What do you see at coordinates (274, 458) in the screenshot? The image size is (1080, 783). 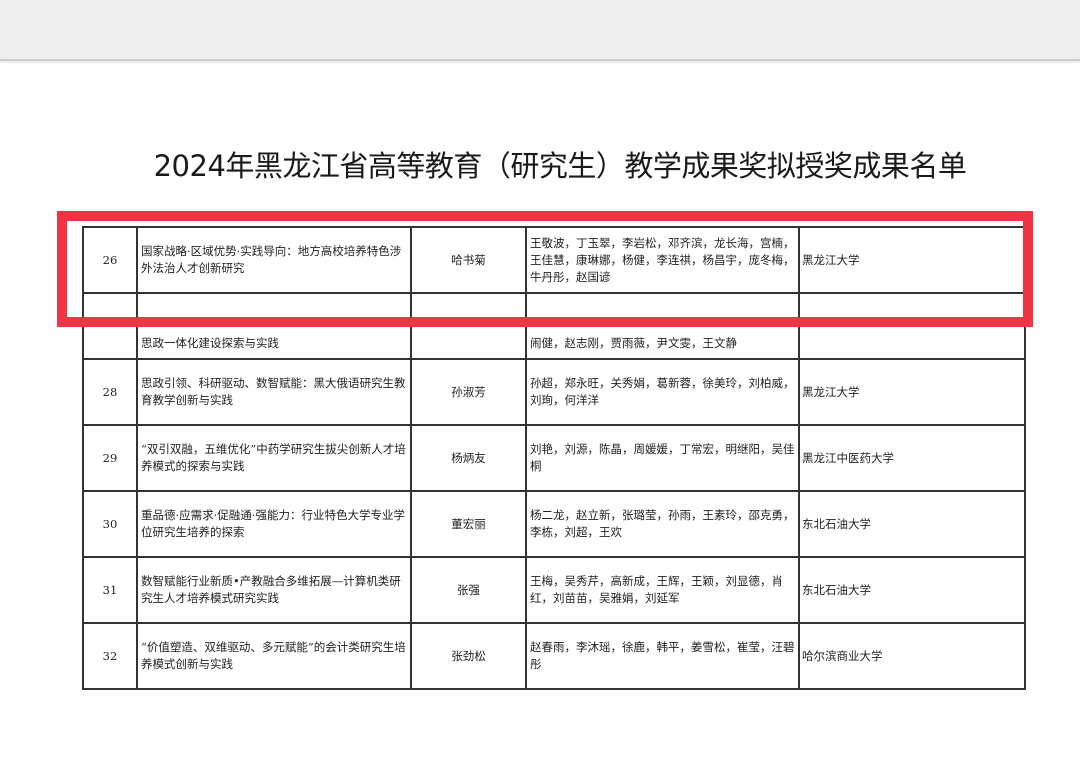 I see `project-title: “双引双融，五维优化”中药学研究生拔尖创新人才培养模式的探索与实践` at bounding box center [274, 458].